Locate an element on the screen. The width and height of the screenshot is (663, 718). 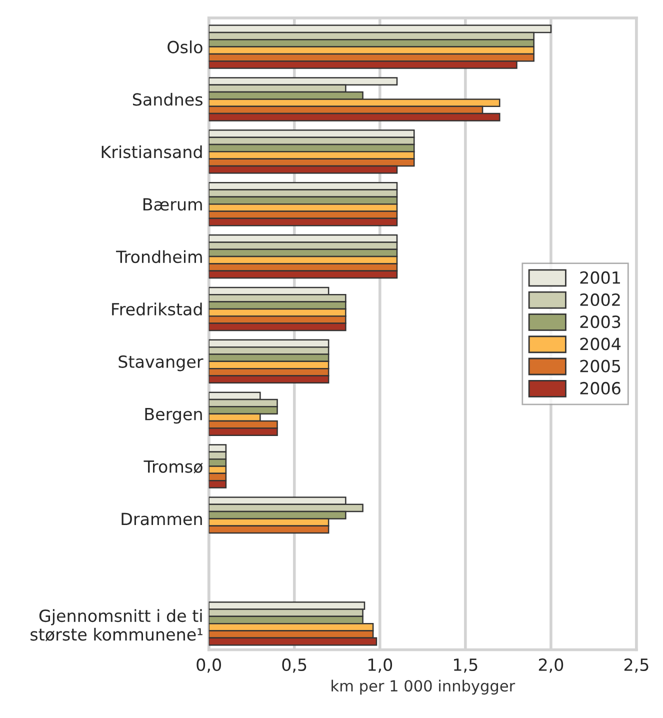
legend-label: 2006 is located at coordinates (600, 388).